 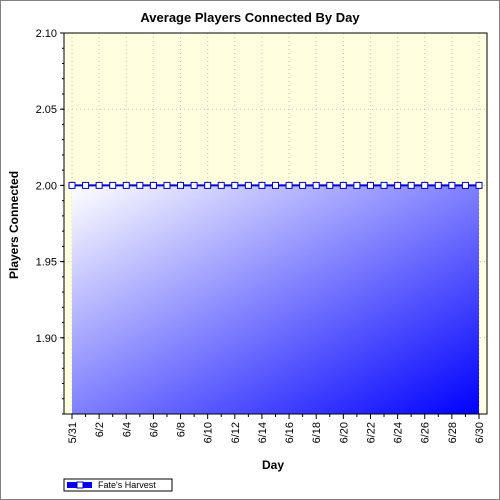 What do you see at coordinates (399, 432) in the screenshot?
I see `x-tick-label: 6/24` at bounding box center [399, 432].